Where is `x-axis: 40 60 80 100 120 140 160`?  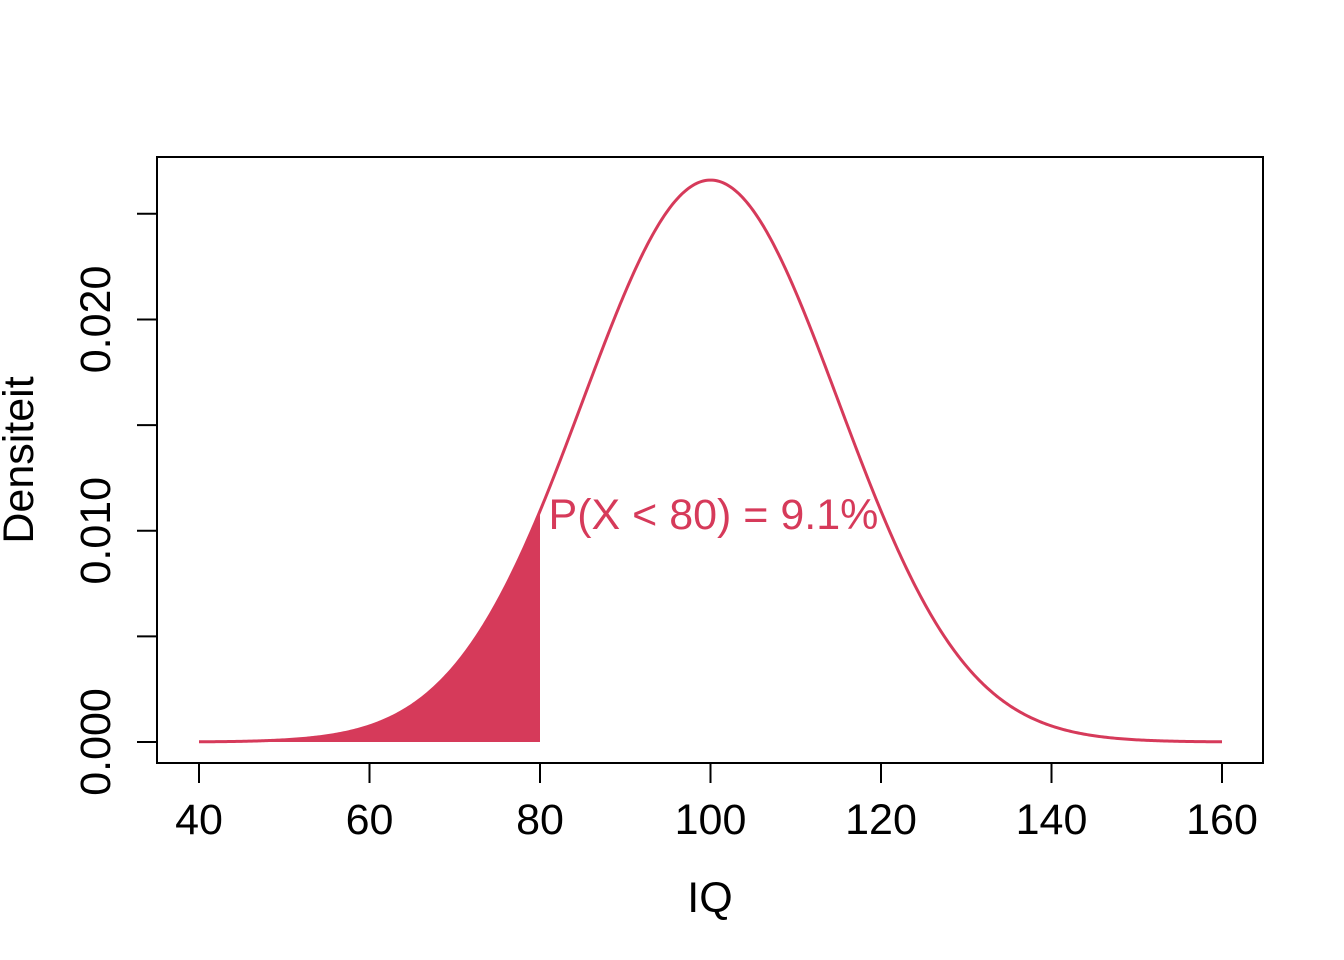
x-axis: 40 60 80 100 120 140 160 is located at coordinates (716, 803).